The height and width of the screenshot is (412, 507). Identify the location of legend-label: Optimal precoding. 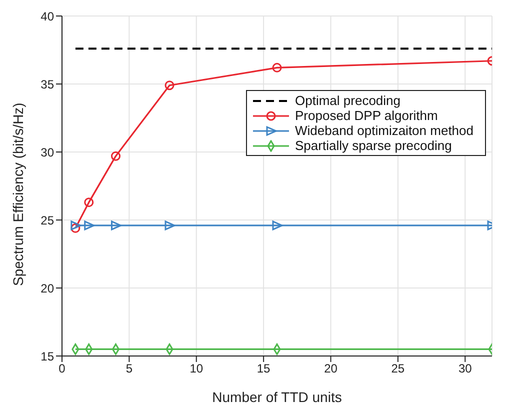
(347, 100).